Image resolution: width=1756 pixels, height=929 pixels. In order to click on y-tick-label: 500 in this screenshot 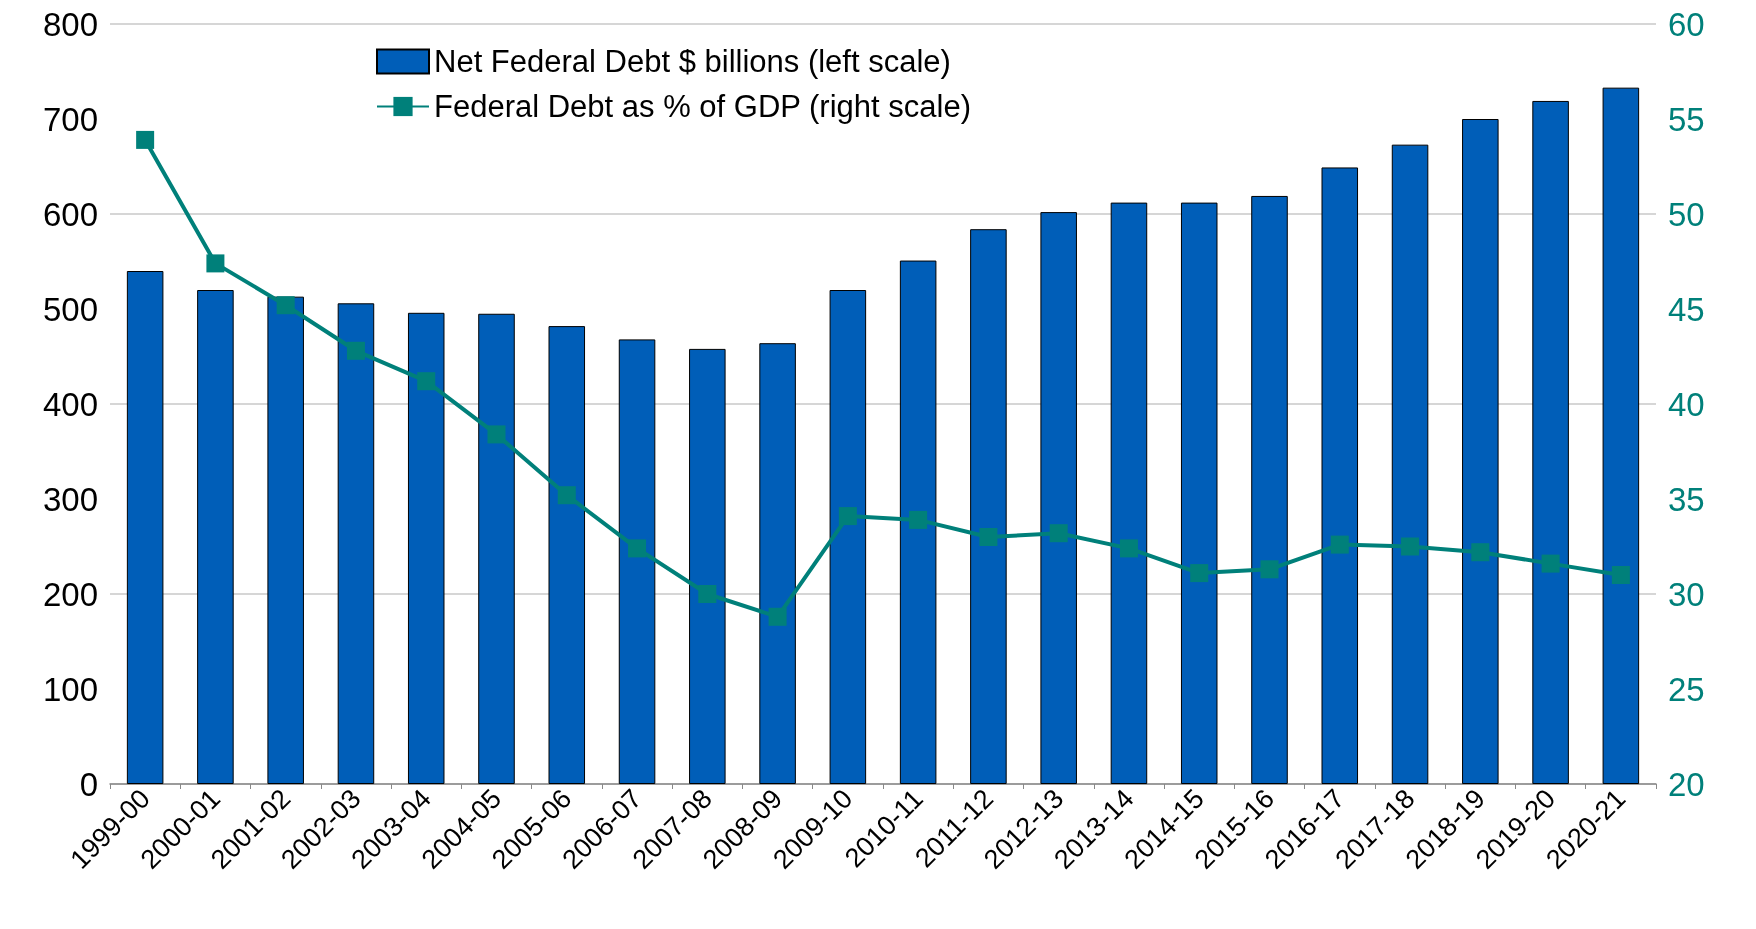, I will do `click(70, 309)`.